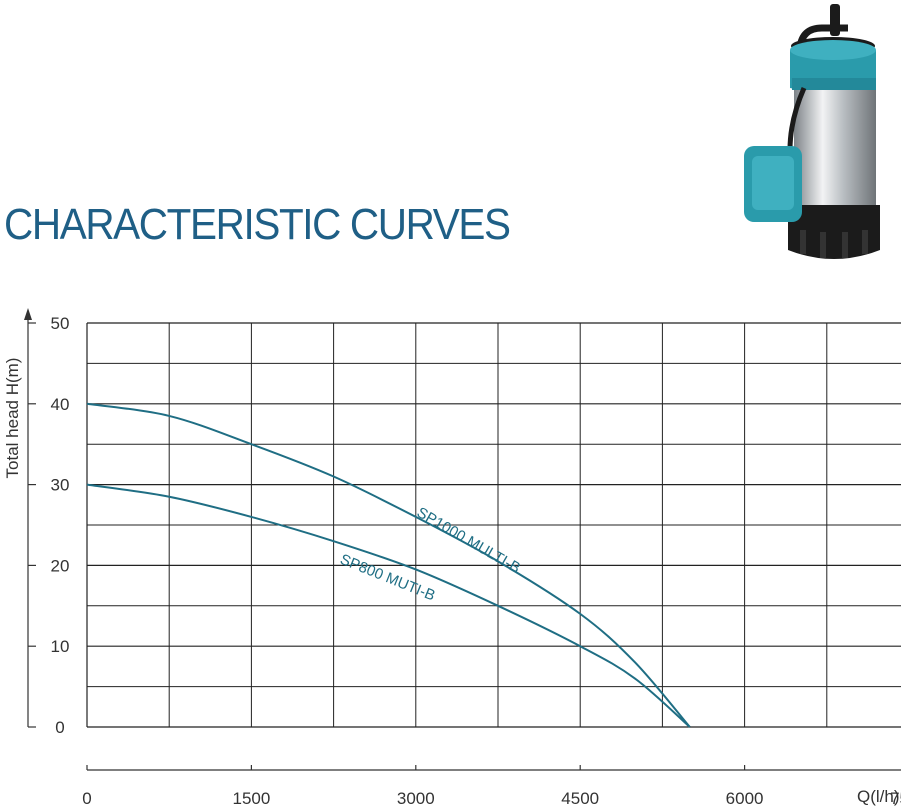  I want to click on series-label: SP1000 MULTI-B, so click(468, 540).